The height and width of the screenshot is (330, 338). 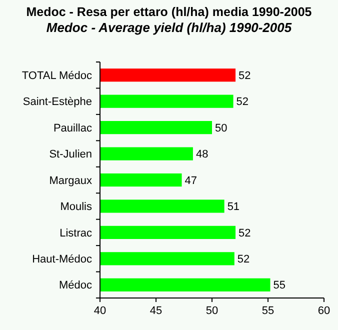 What do you see at coordinates (169, 27) in the screenshot?
I see `chart-subtitle: Medoc - Average yield (hl/ha) 1990-2005` at bounding box center [169, 27].